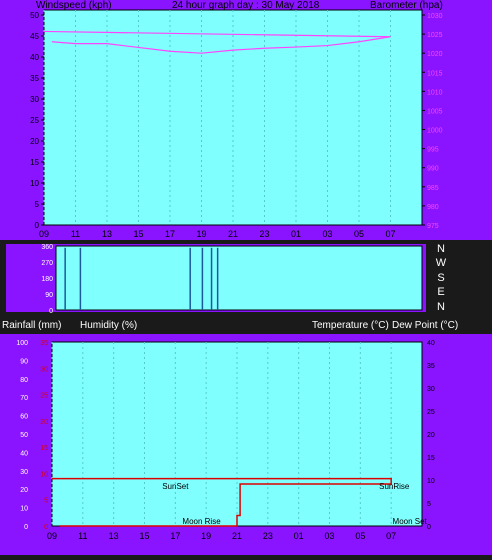 The height and width of the screenshot is (560, 492). Describe the element at coordinates (24, 380) in the screenshot. I see `humidity-y-tick-label: 80` at that location.